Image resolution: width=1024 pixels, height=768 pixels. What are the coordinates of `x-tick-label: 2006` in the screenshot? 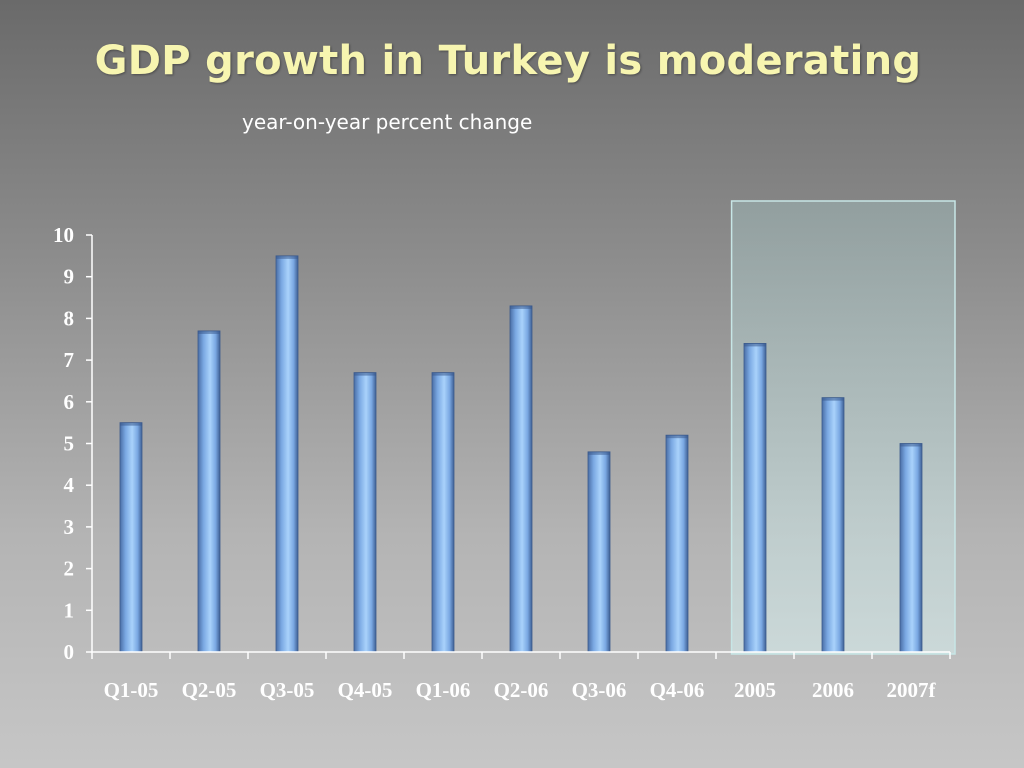 It's located at (833, 690).